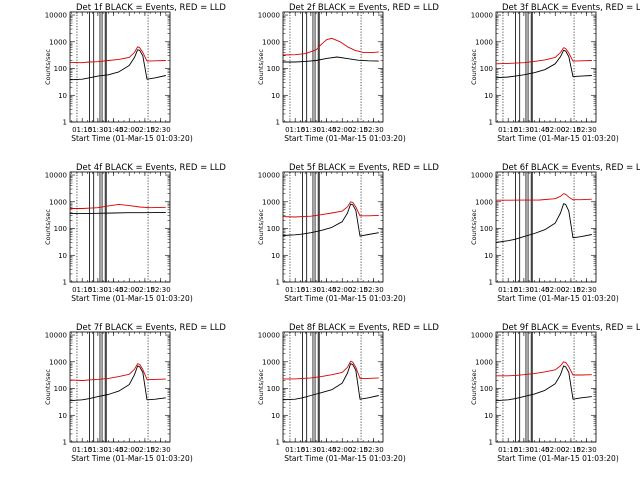 The image size is (640, 480). What do you see at coordinates (571, 168) in the screenshot?
I see `panel-title: Det 6f BLACK = Events, RED = LLD` at bounding box center [571, 168].